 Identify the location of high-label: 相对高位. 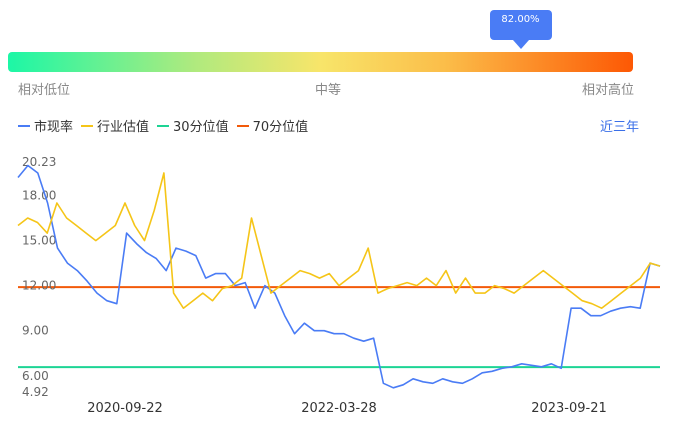
(608, 90).